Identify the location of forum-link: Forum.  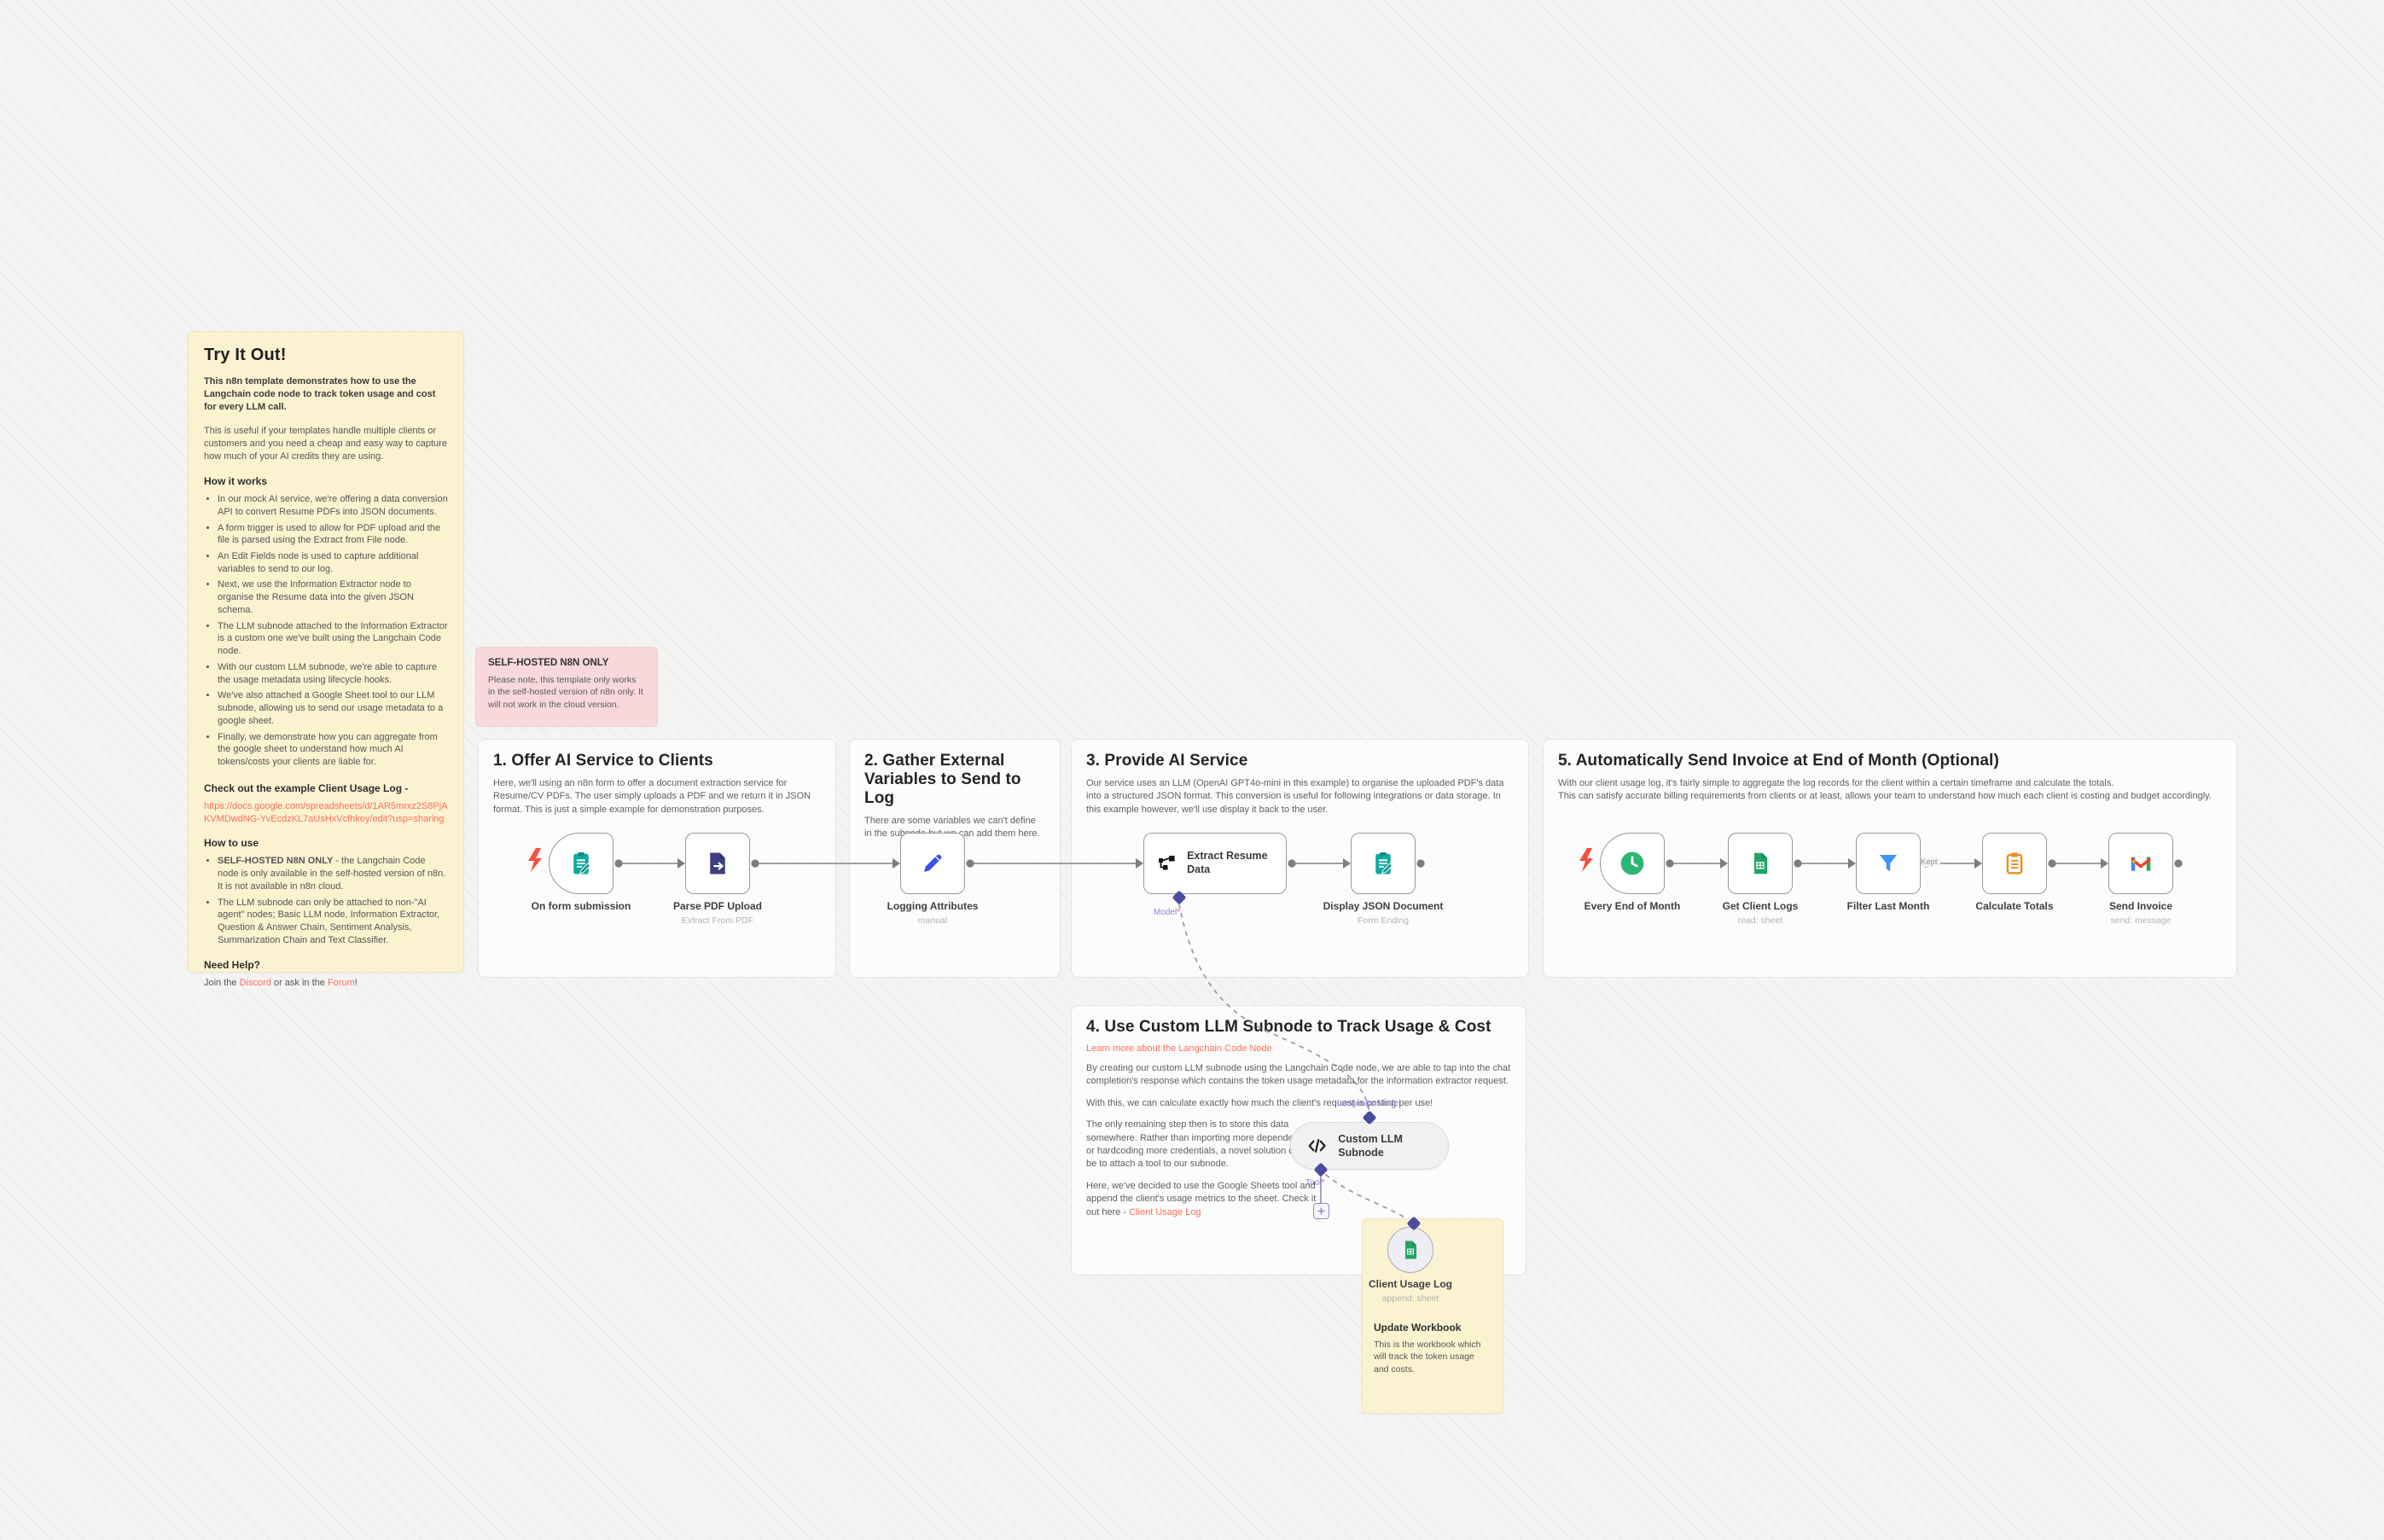
(341, 982).